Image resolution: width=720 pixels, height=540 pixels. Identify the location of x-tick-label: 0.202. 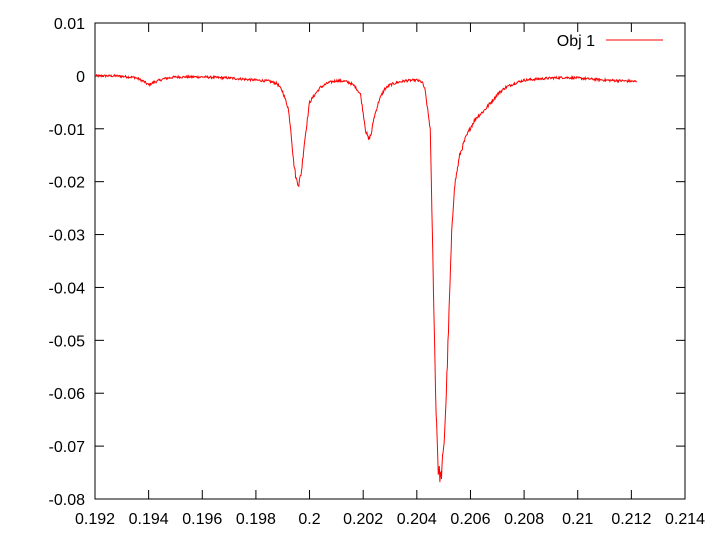
(363, 519).